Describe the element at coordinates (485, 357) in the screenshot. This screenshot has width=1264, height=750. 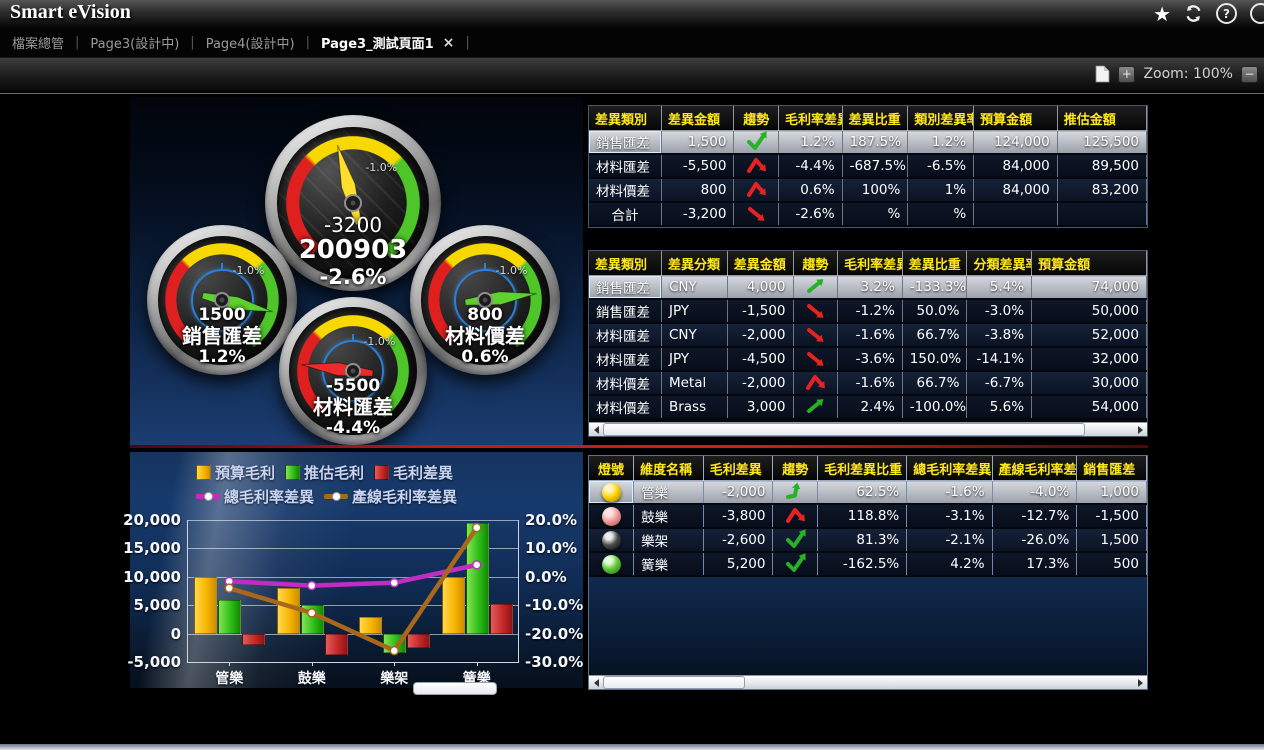
I see `gauge-percent: 0.6%` at that location.